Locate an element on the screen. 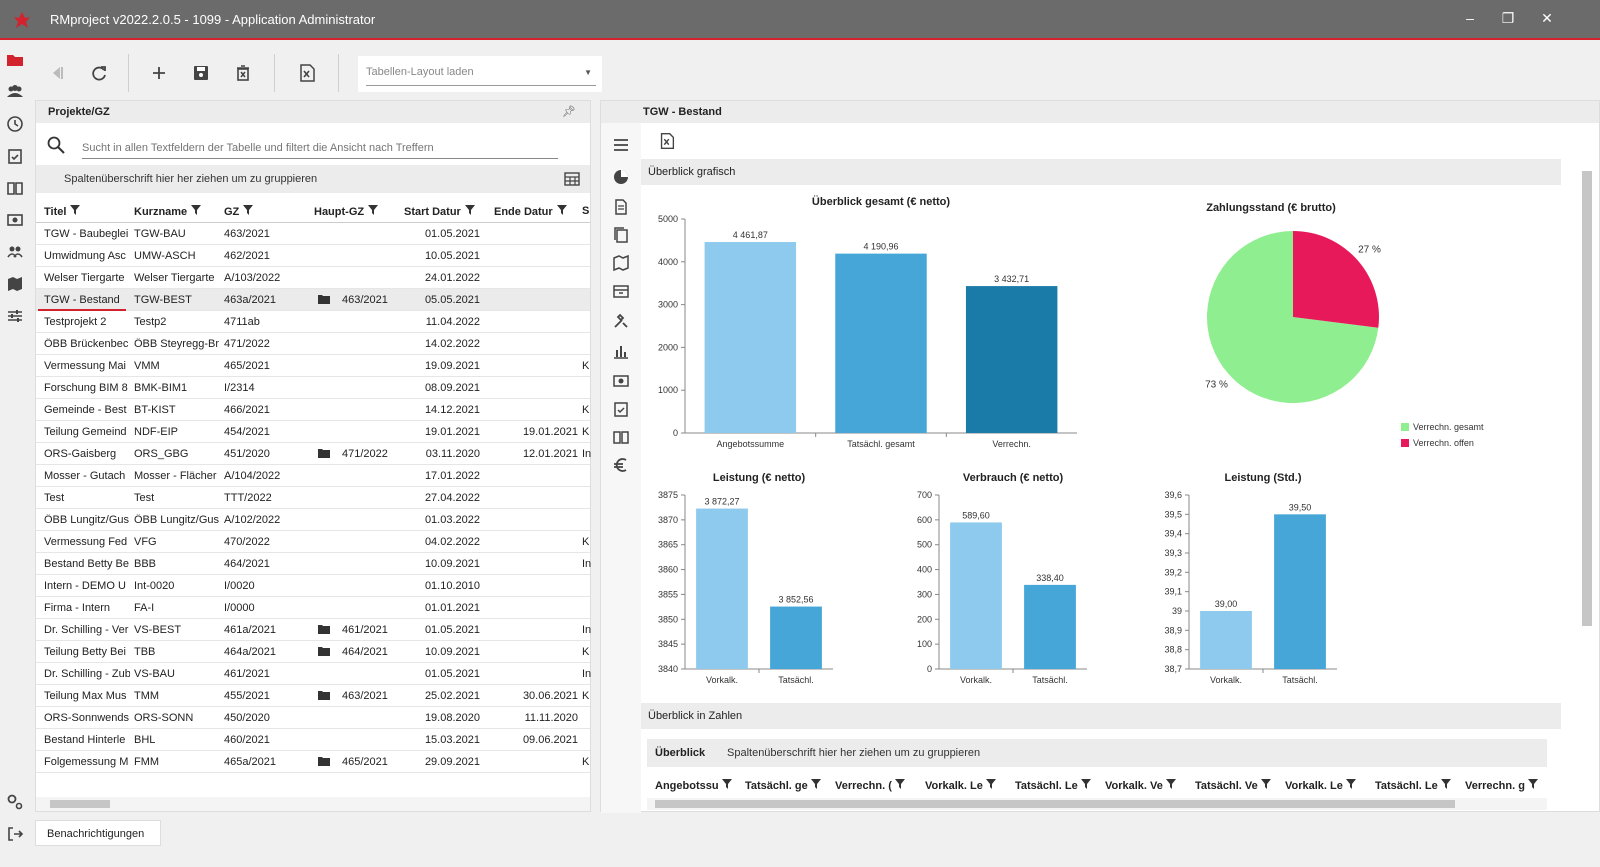 The height and width of the screenshot is (867, 1600). table-row: TGW - Baubeglei TGW-BAU 463/2021 01.05.2021 is located at coordinates (313, 234).